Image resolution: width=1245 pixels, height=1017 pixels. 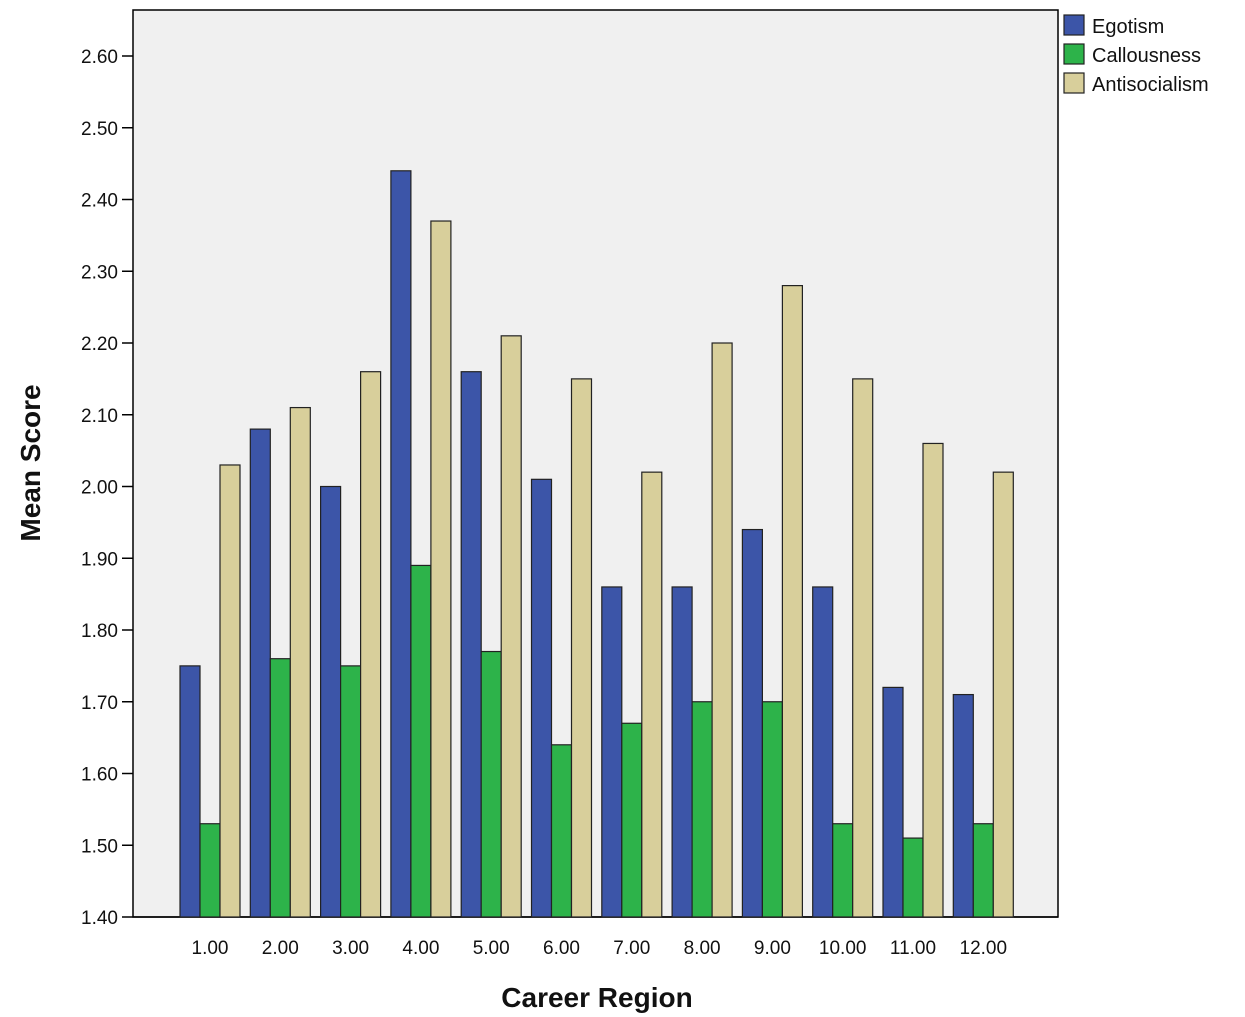 I want to click on y-tick-label: 1.50, so click(x=99, y=846).